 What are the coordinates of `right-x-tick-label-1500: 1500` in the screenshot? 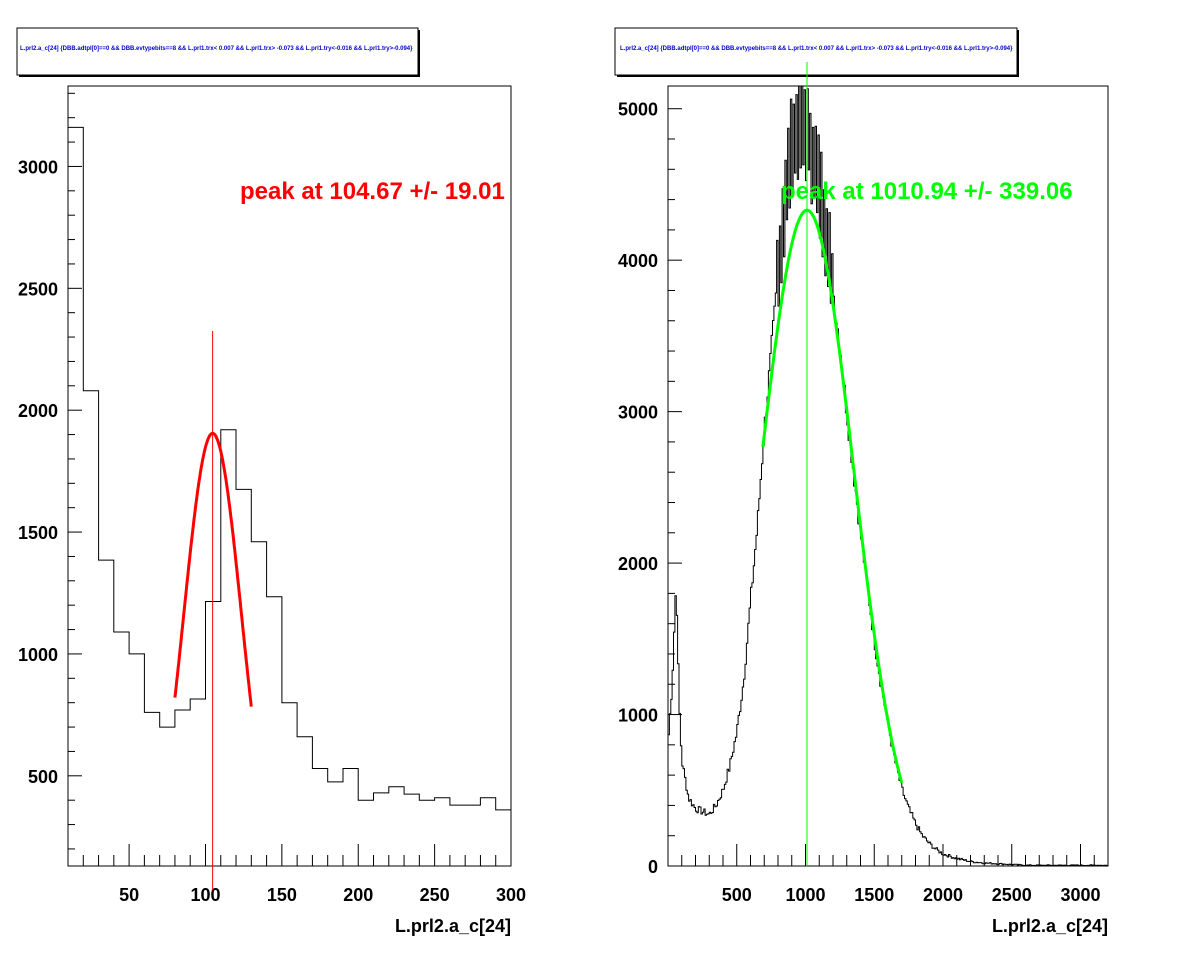 It's located at (874, 895).